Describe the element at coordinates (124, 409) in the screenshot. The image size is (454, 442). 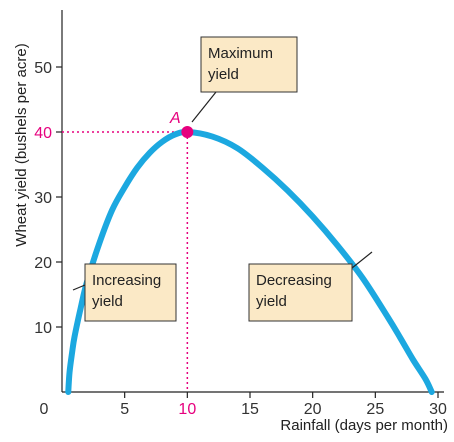
I see `x-tick-label: 5` at that location.